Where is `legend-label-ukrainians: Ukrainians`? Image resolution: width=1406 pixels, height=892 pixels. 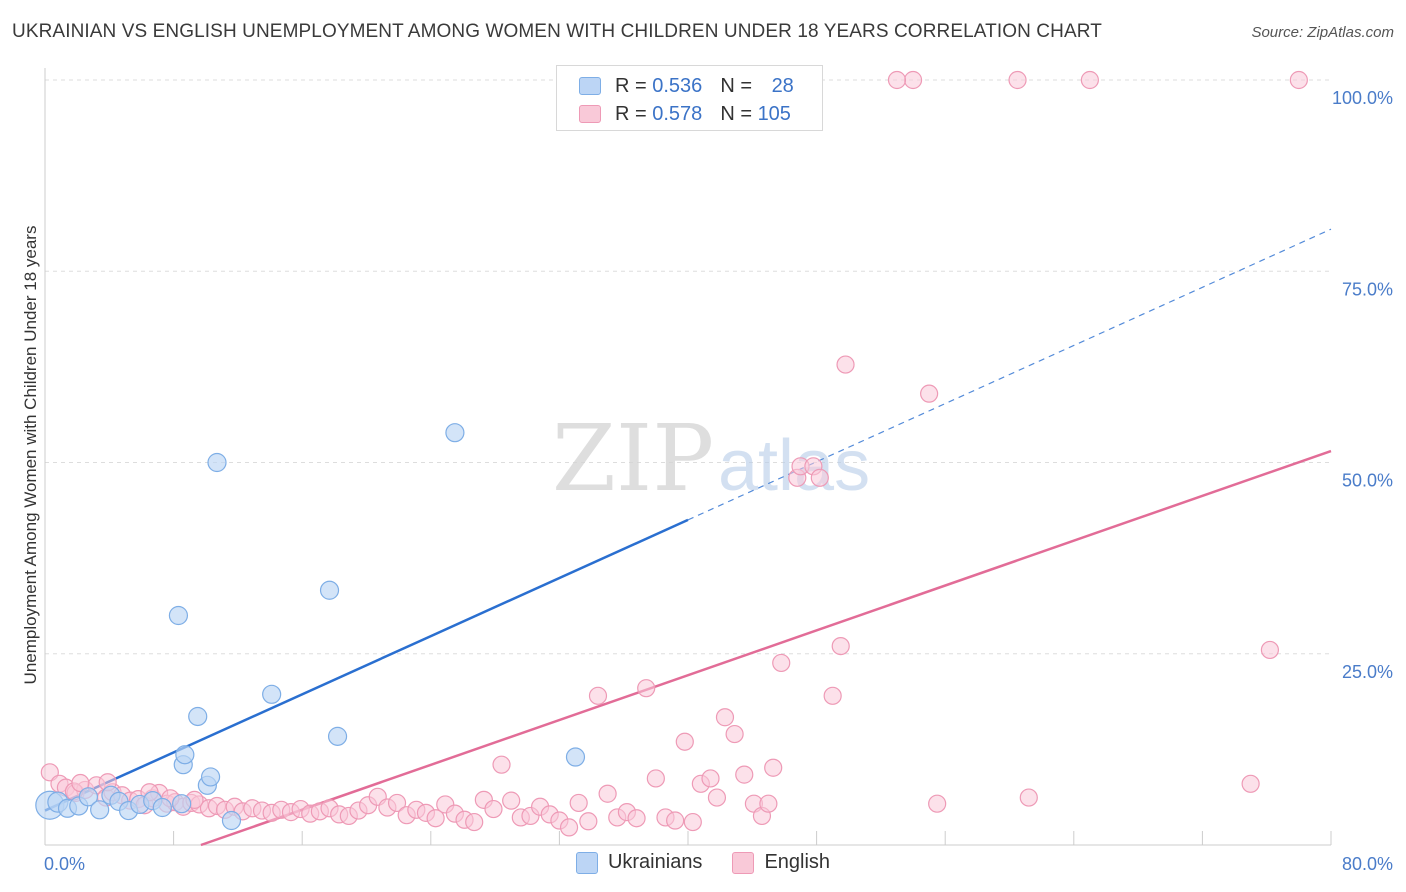 legend-label-ukrainians: Ukrainians is located at coordinates (655, 862).